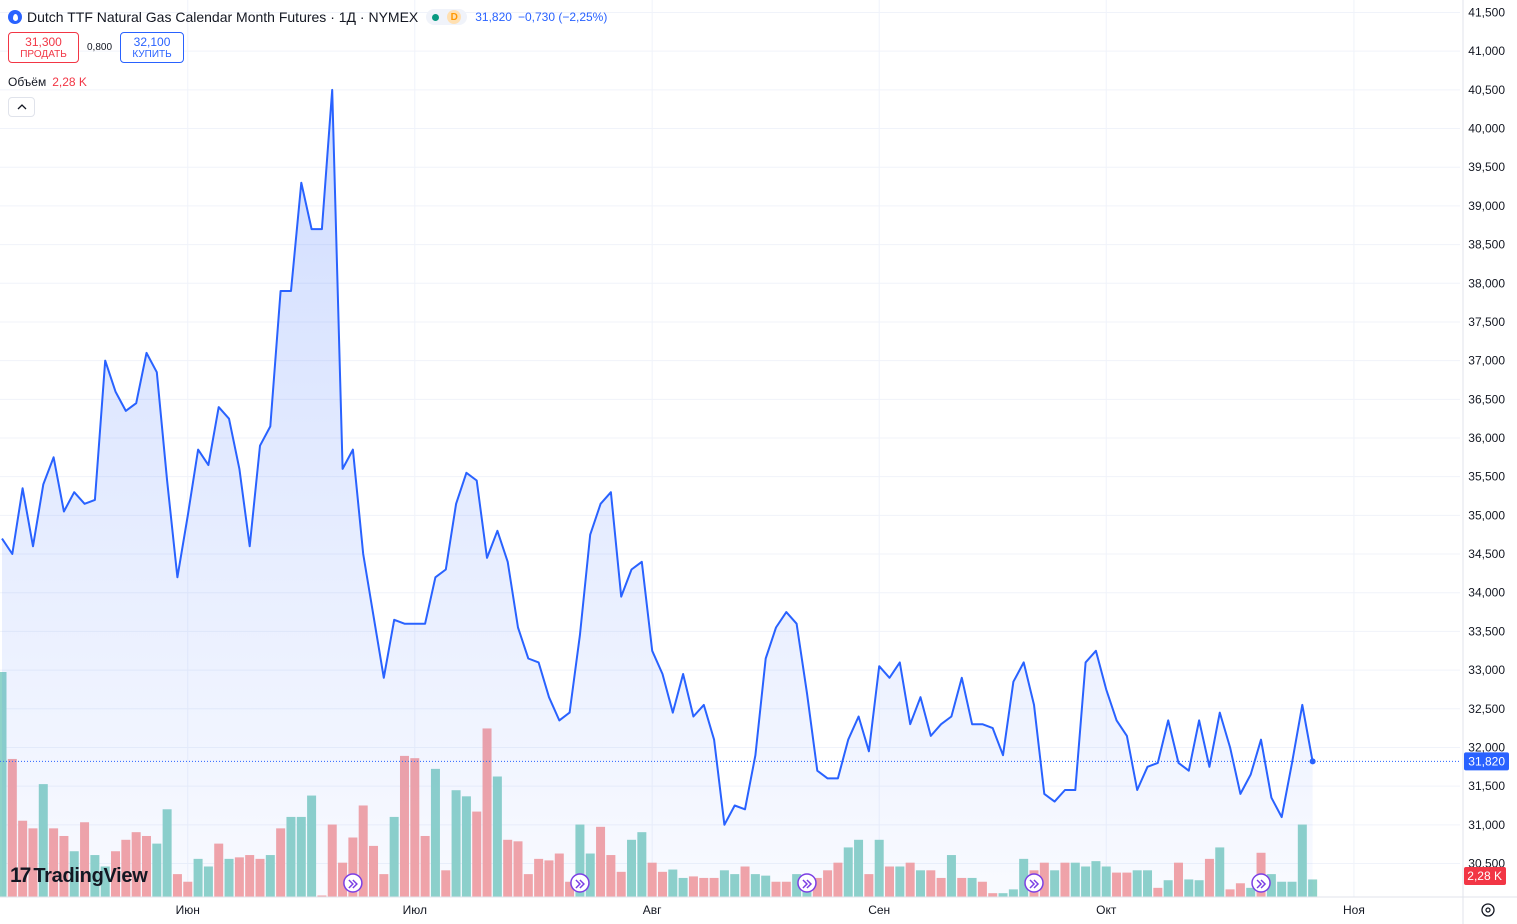 The height and width of the screenshot is (924, 1517). I want to click on sell-button: 31,300 ПРОДАТЬ, so click(43, 47).